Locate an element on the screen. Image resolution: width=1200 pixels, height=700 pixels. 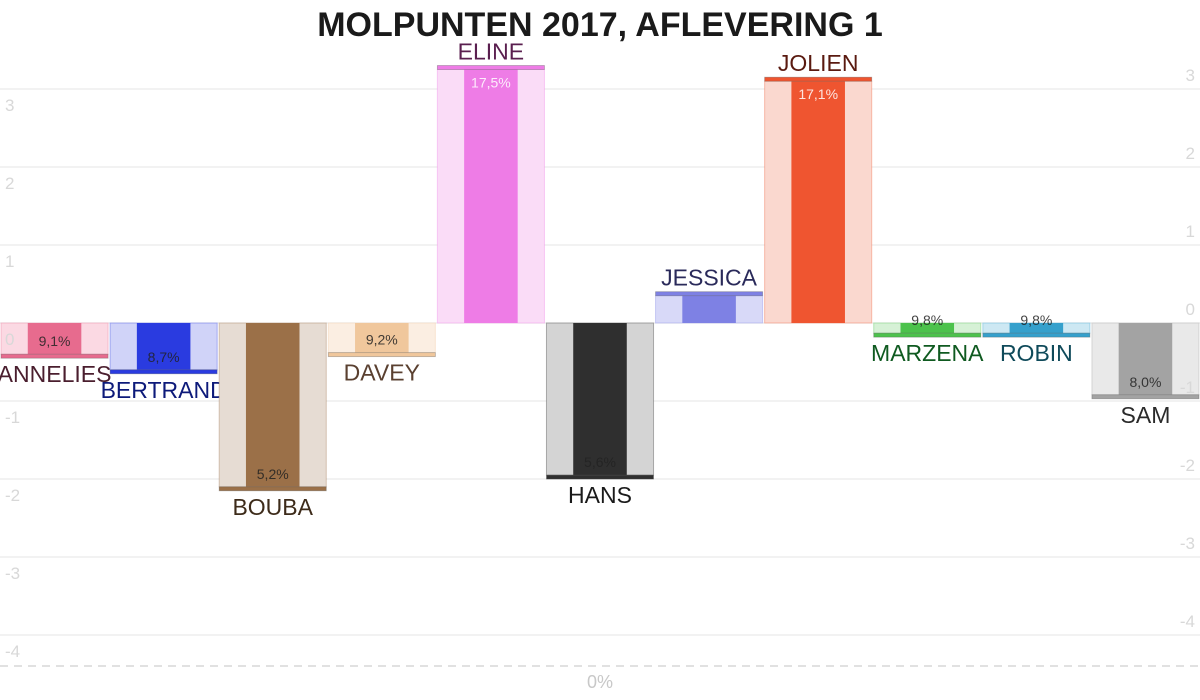
y-tick-label-right: -2 is located at coordinates (1187, 465).